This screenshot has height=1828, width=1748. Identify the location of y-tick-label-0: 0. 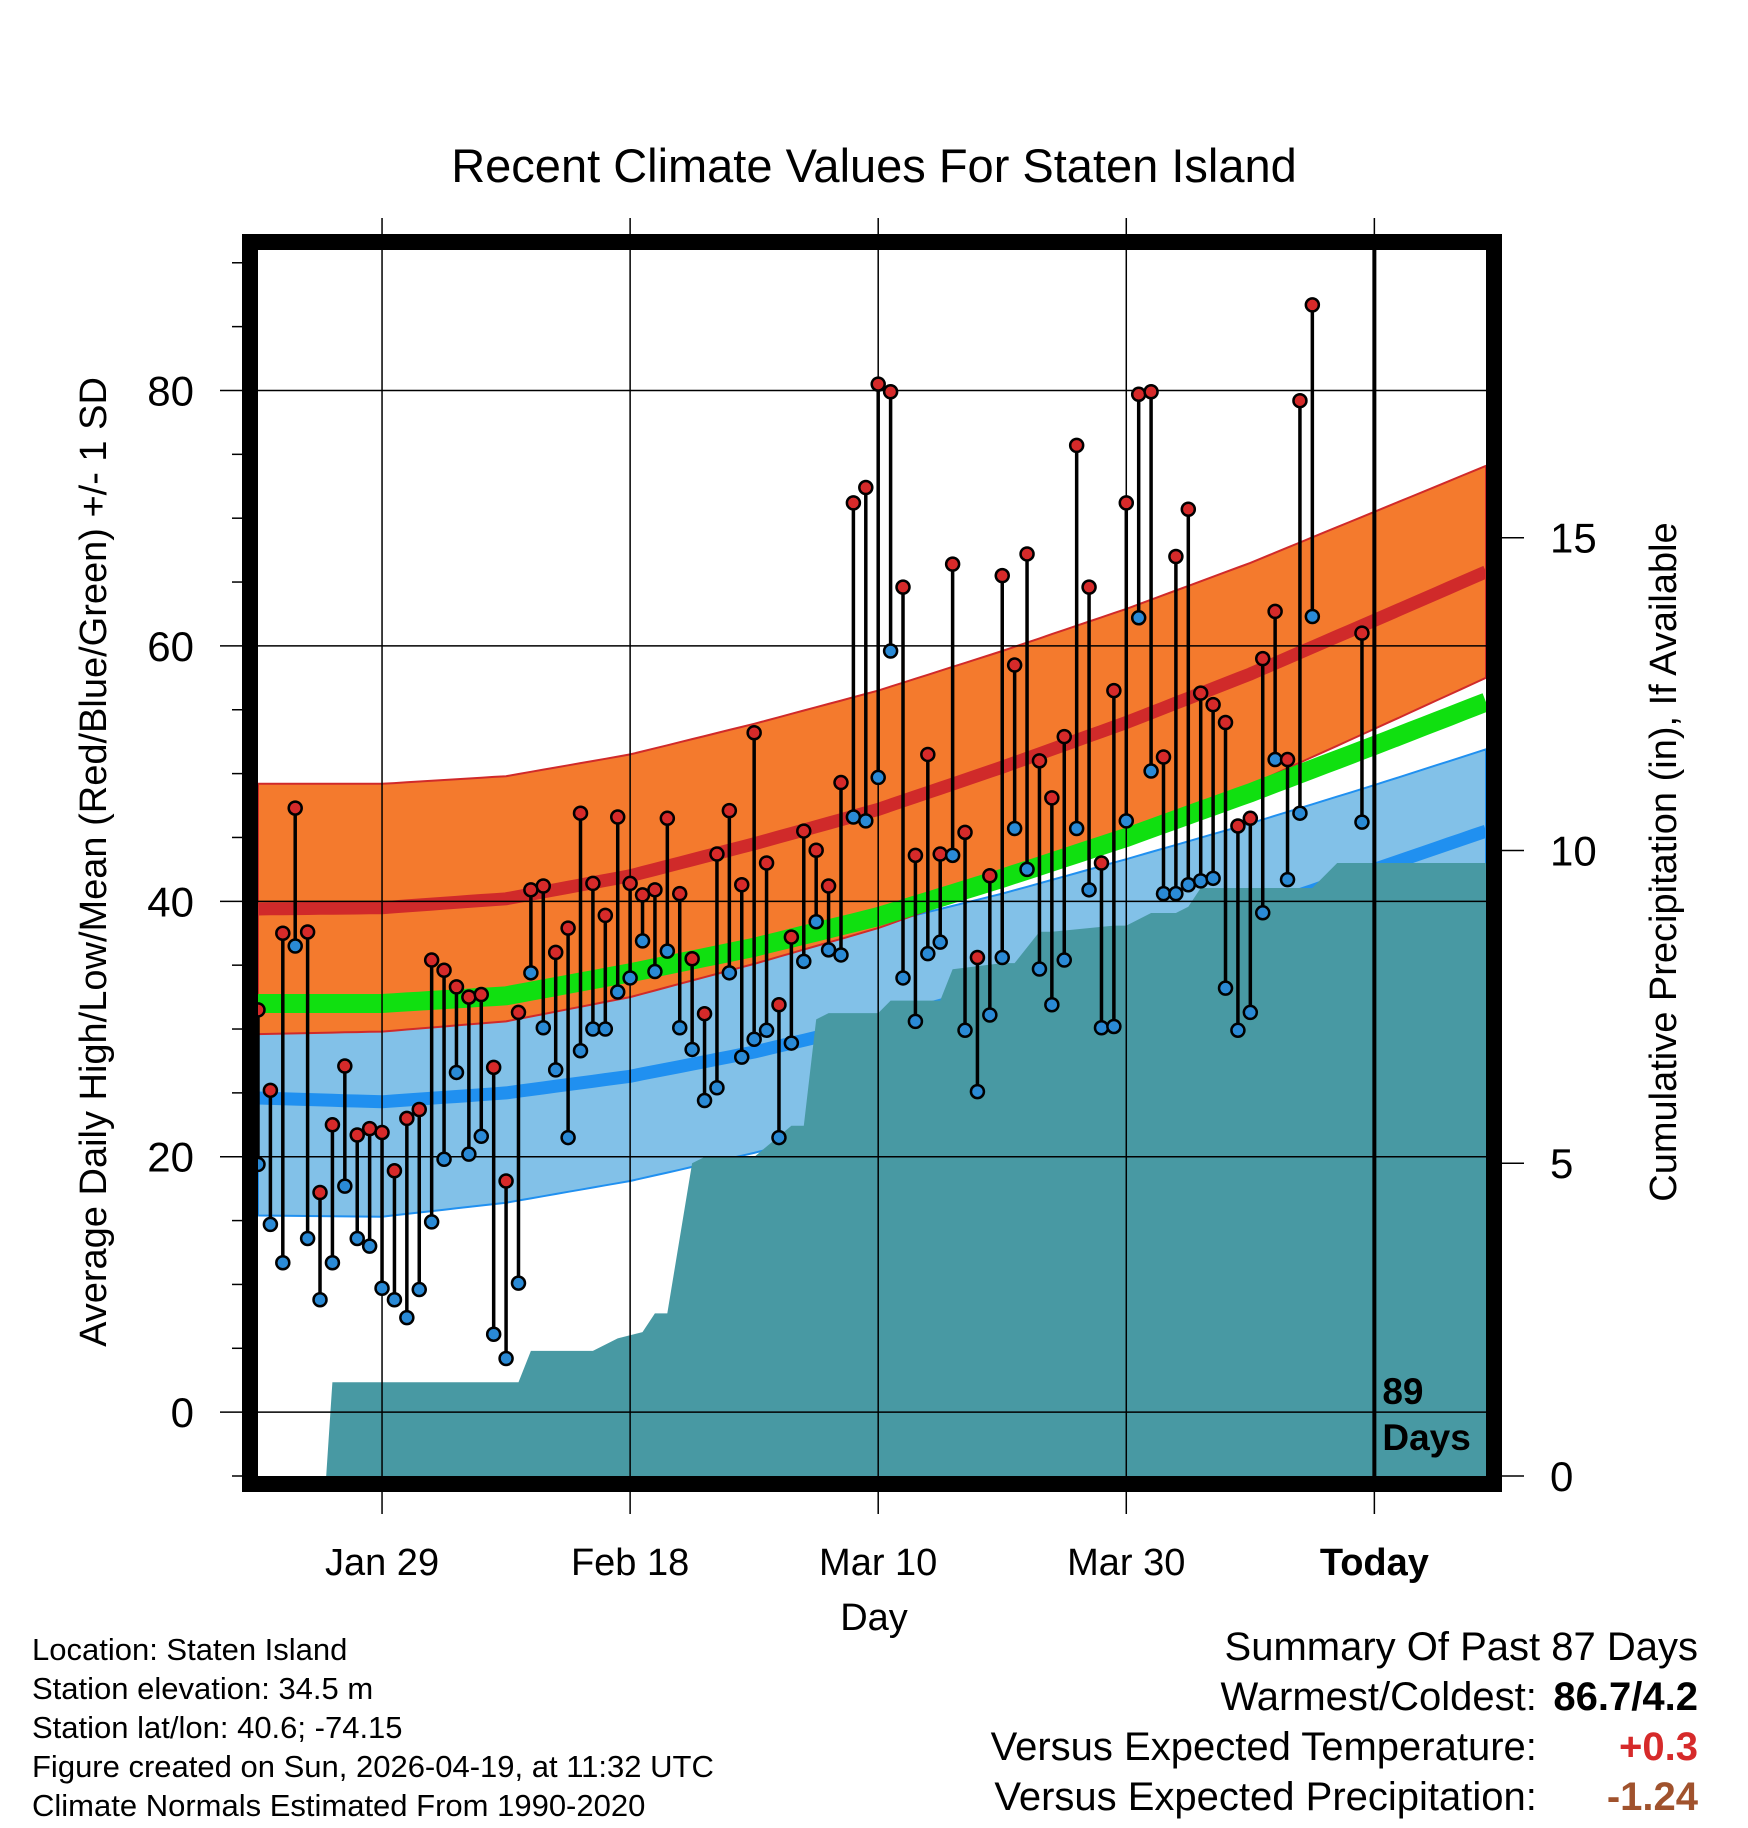
(182, 1412).